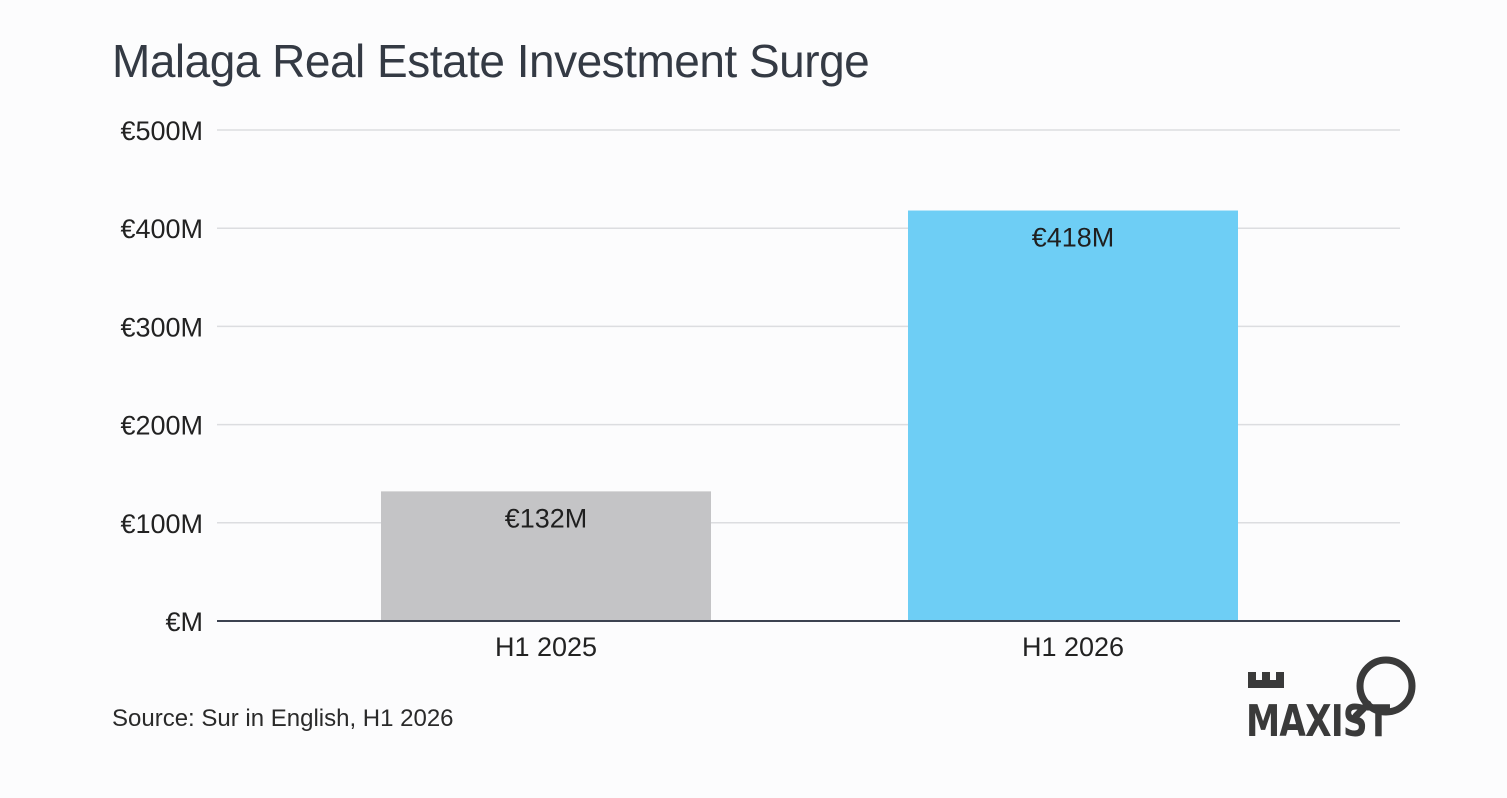  Describe the element at coordinates (546, 518) in the screenshot. I see `bar-value-label: €132M` at that location.